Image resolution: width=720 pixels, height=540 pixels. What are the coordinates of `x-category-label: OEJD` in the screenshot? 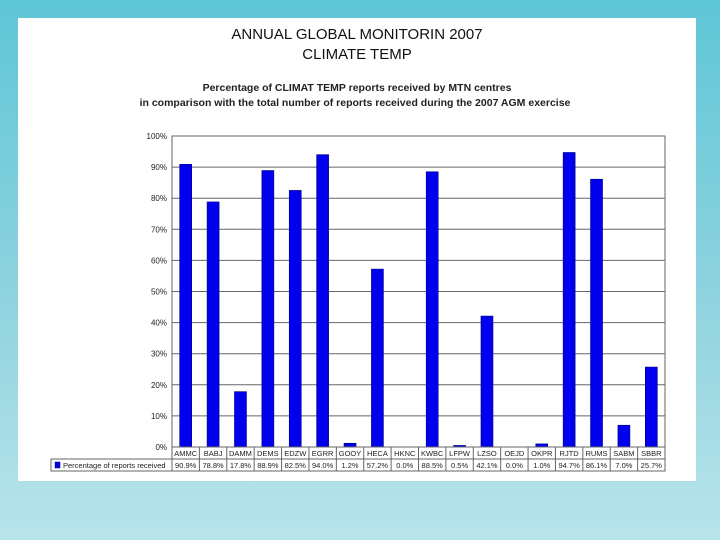 It's located at (514, 453).